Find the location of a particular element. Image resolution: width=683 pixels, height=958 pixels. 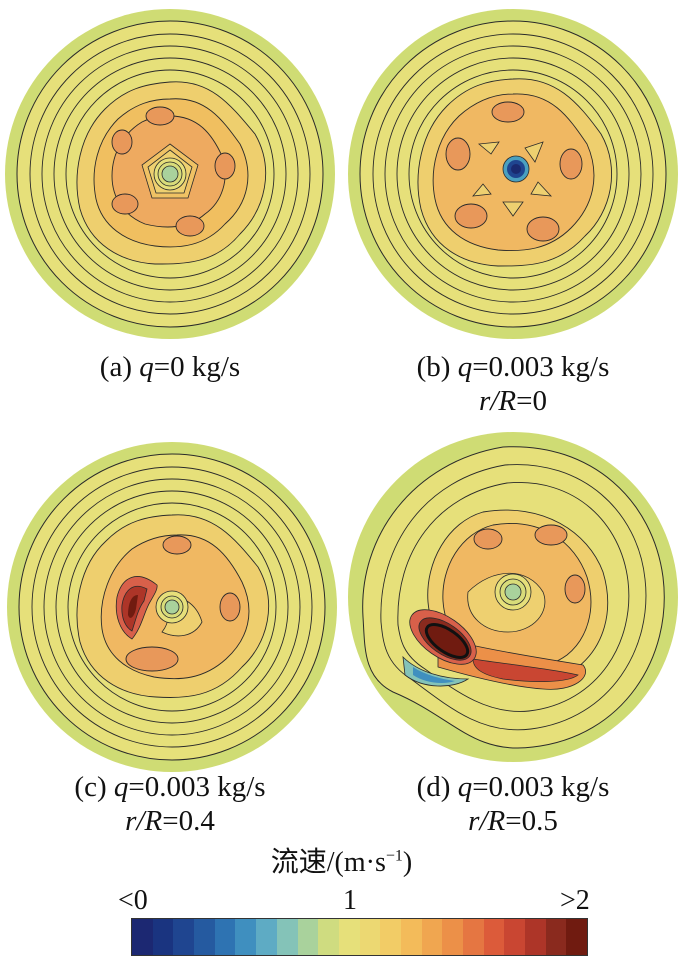

legend-title-main: 流速/(m·s is located at coordinates (328, 862).